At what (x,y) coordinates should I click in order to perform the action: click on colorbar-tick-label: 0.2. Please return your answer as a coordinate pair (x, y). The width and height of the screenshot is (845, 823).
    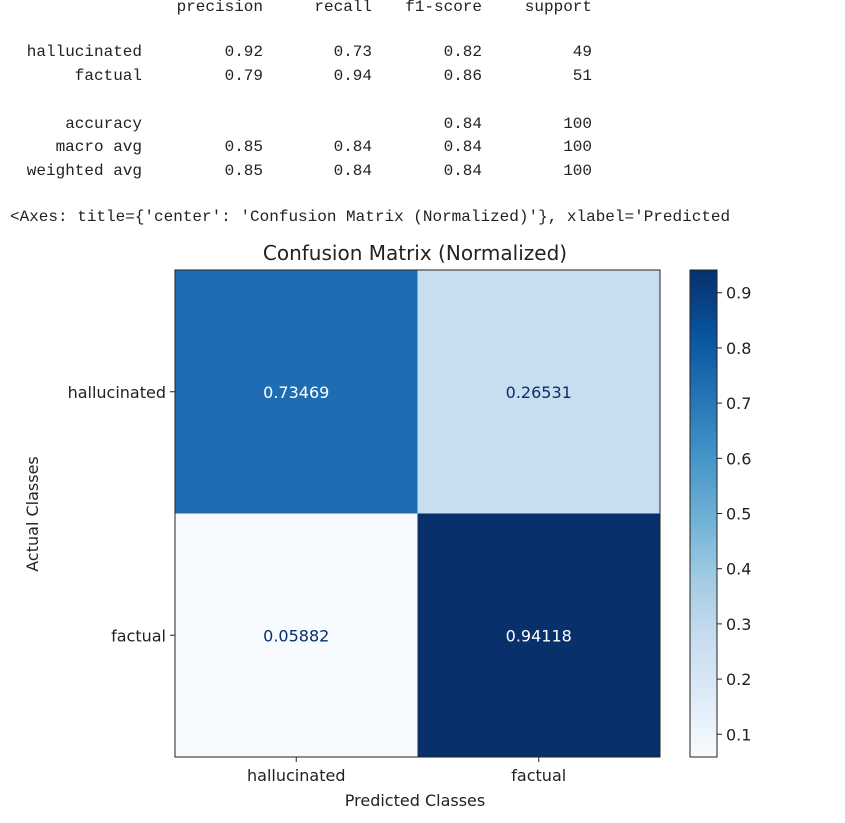
    Looking at the image, I should click on (738, 679).